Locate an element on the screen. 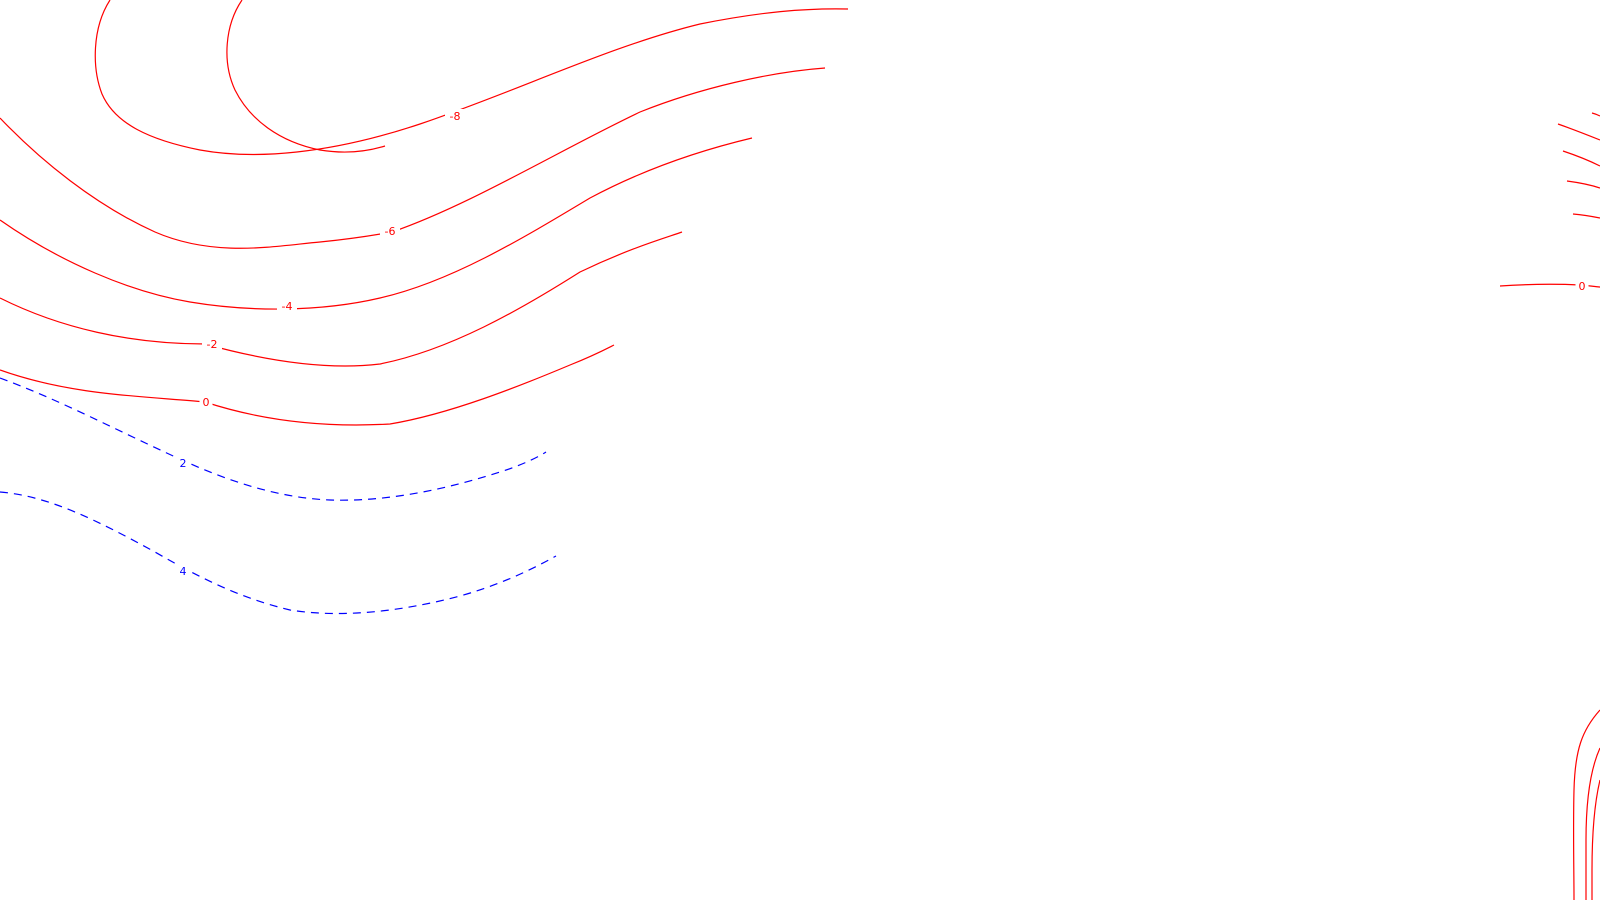 Image resolution: width=1600 pixels, height=900 pixels. contour-label: -6 is located at coordinates (390, 231).